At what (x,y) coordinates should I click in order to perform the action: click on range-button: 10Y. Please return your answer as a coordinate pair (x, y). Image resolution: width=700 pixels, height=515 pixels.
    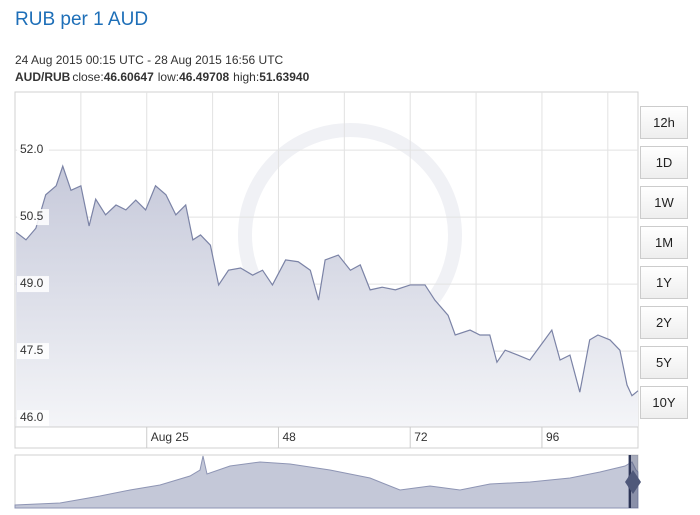
    Looking at the image, I should click on (664, 402).